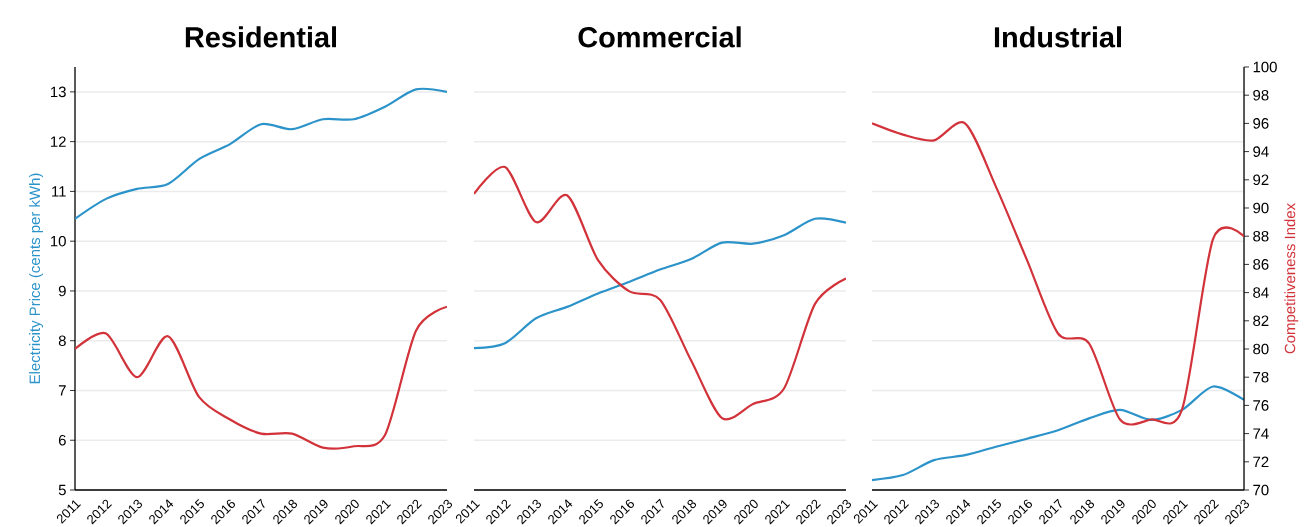 This screenshot has height=527, width=1312. Describe the element at coordinates (1261, 490) in the screenshot. I see `y2-tick-label: 70` at that location.